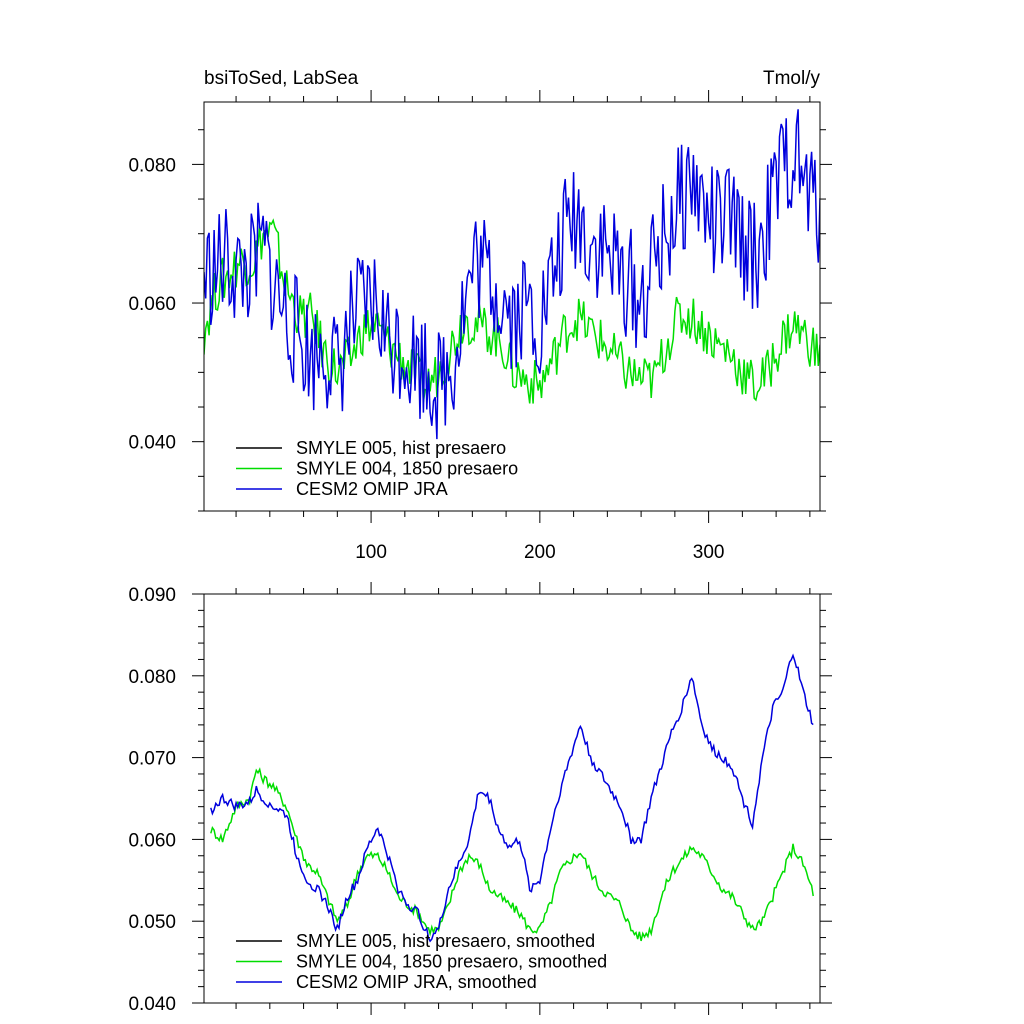 This screenshot has width=1024, height=1024. I want to click on x-tick-label: 100, so click(371, 552).